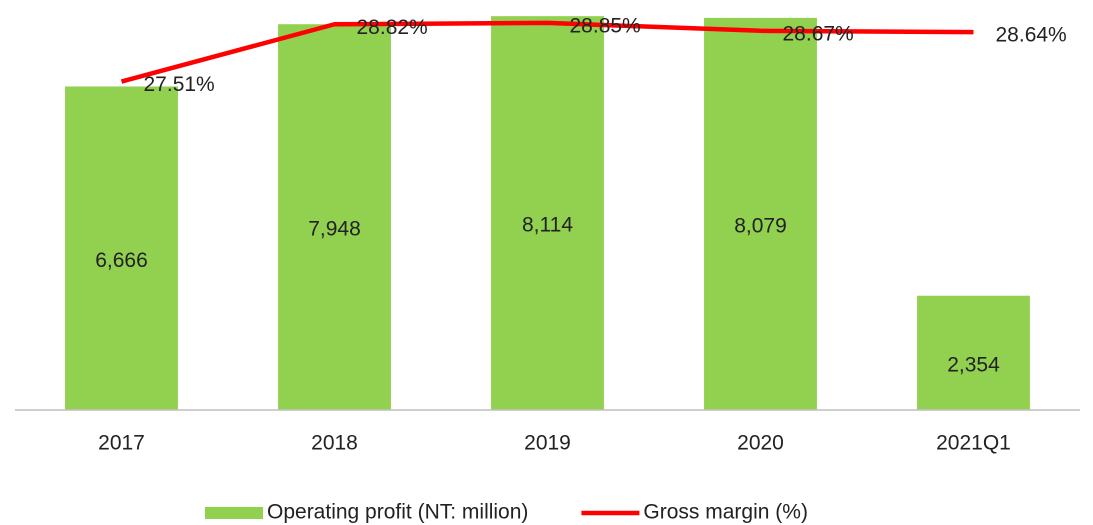 This screenshot has width=1093, height=525. I want to click on x-tick-label: 2020, so click(760, 443).